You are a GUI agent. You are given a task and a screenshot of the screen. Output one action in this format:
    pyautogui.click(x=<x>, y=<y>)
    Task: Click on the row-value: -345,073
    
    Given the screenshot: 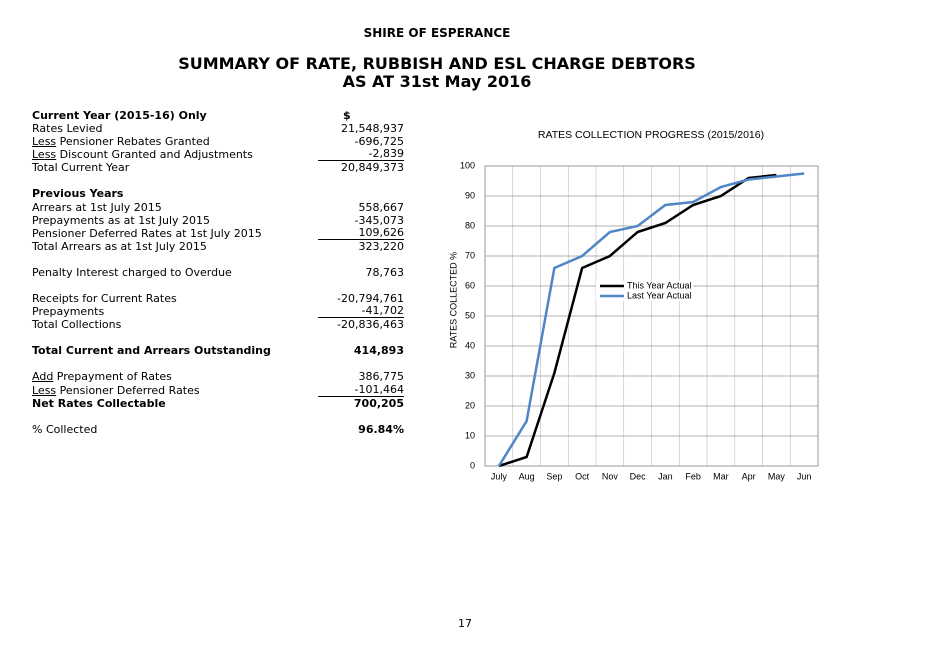 What is the action you would take?
    pyautogui.click(x=379, y=220)
    